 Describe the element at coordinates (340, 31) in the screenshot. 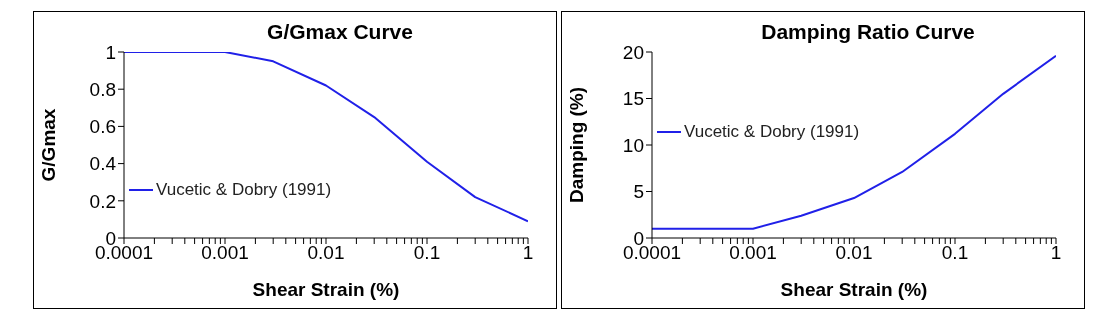

I see `chart-title: G/Gmax Curve` at that location.